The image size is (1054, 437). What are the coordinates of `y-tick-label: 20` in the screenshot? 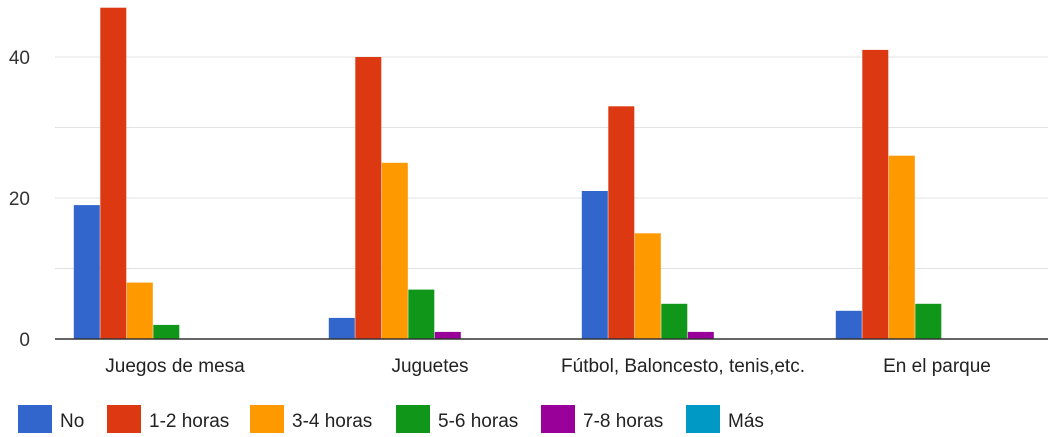 It's located at (19, 199).